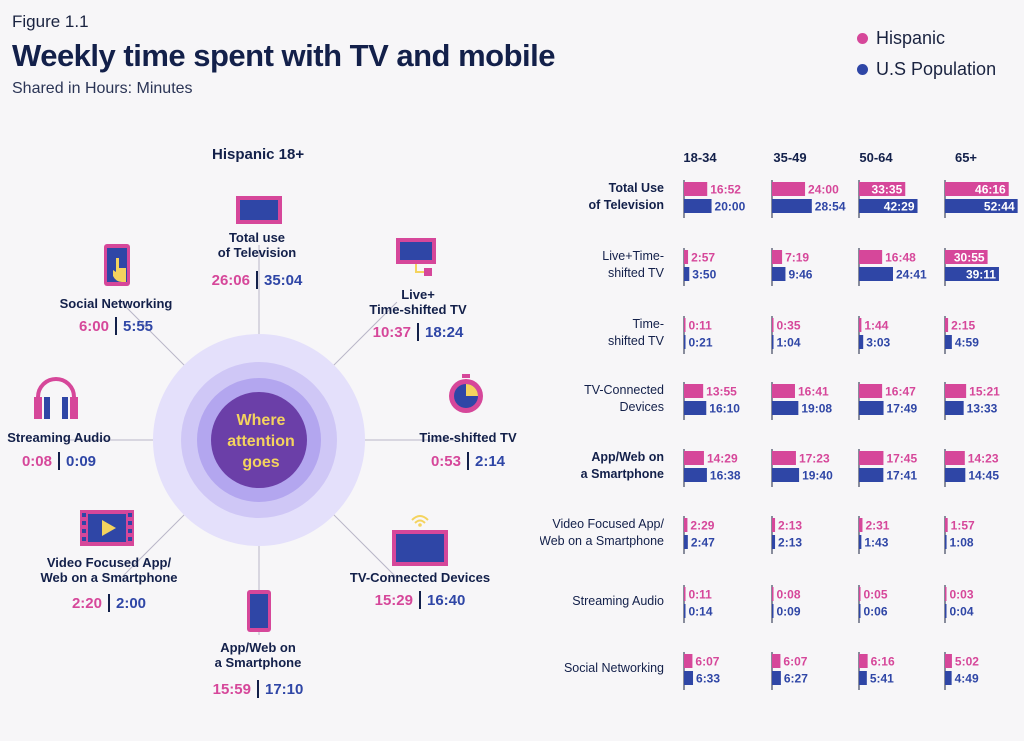 Image resolution: width=1024 pixels, height=741 pixels. I want to click on us-value-label: 1:04, so click(789, 343).